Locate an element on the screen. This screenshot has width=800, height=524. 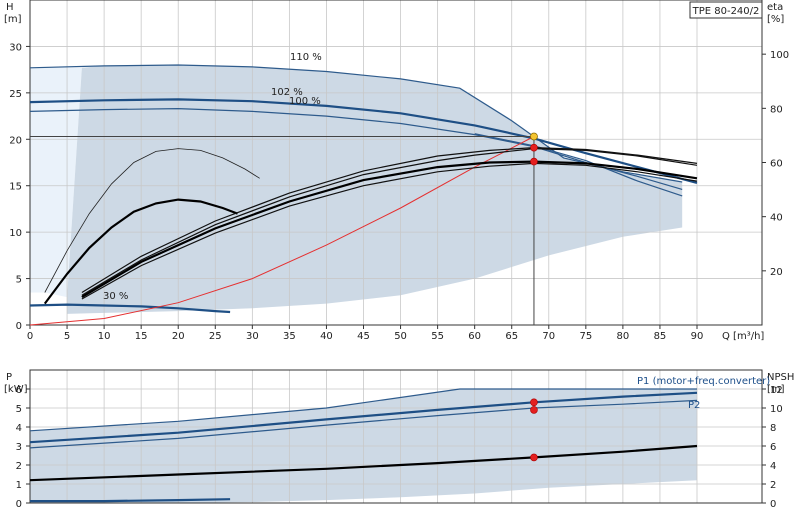
y2-tick-label: 40 is located at coordinates (776, 218).